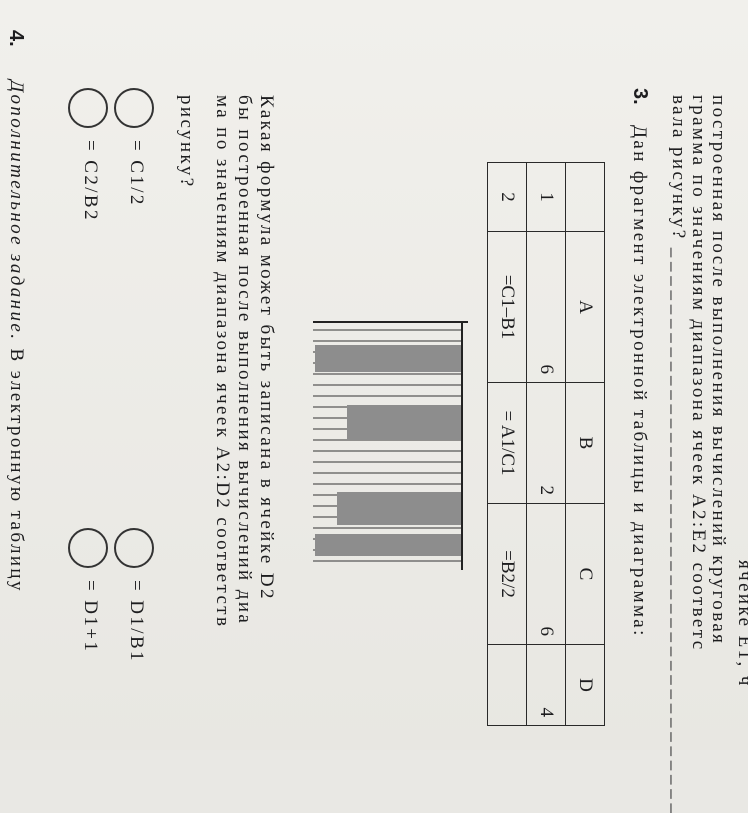 This screenshot has height=813, width=748. I want to click on table-header: A B C D, so click(585, 444).